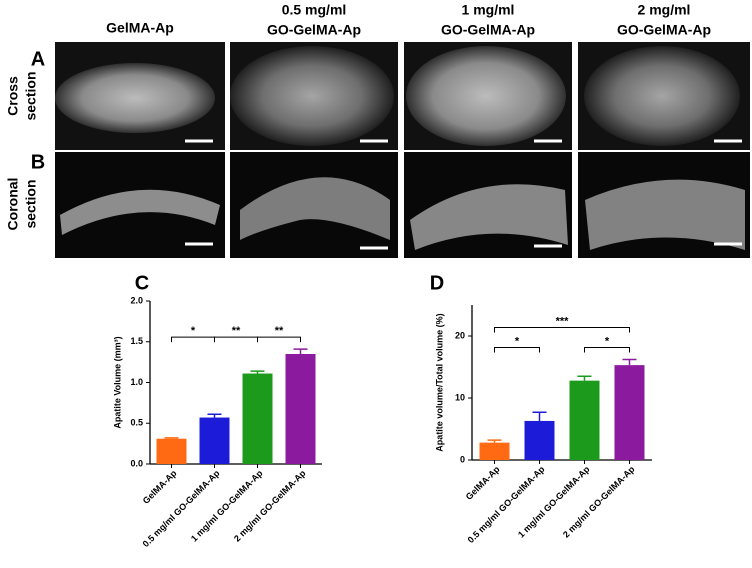 The width and height of the screenshot is (752, 568). I want to click on significance-label: ***, so click(563, 321).